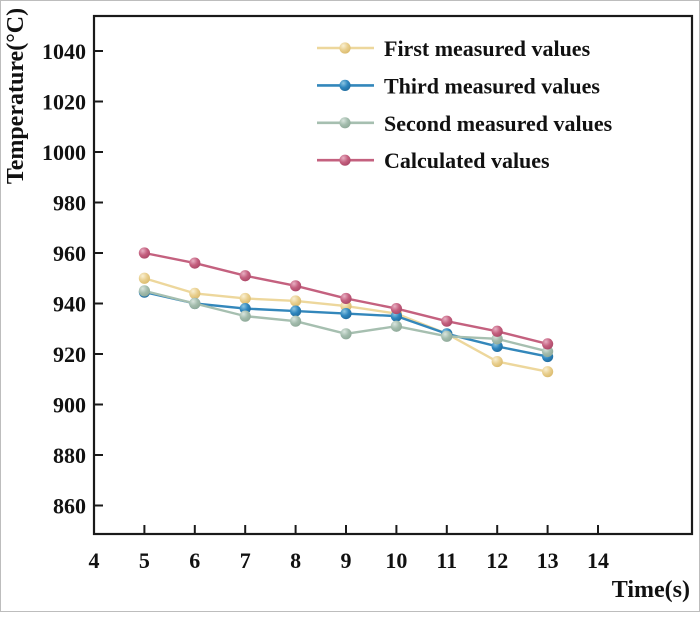 This screenshot has width=700, height=618. I want to click on x-tick-label: 6, so click(194, 560).